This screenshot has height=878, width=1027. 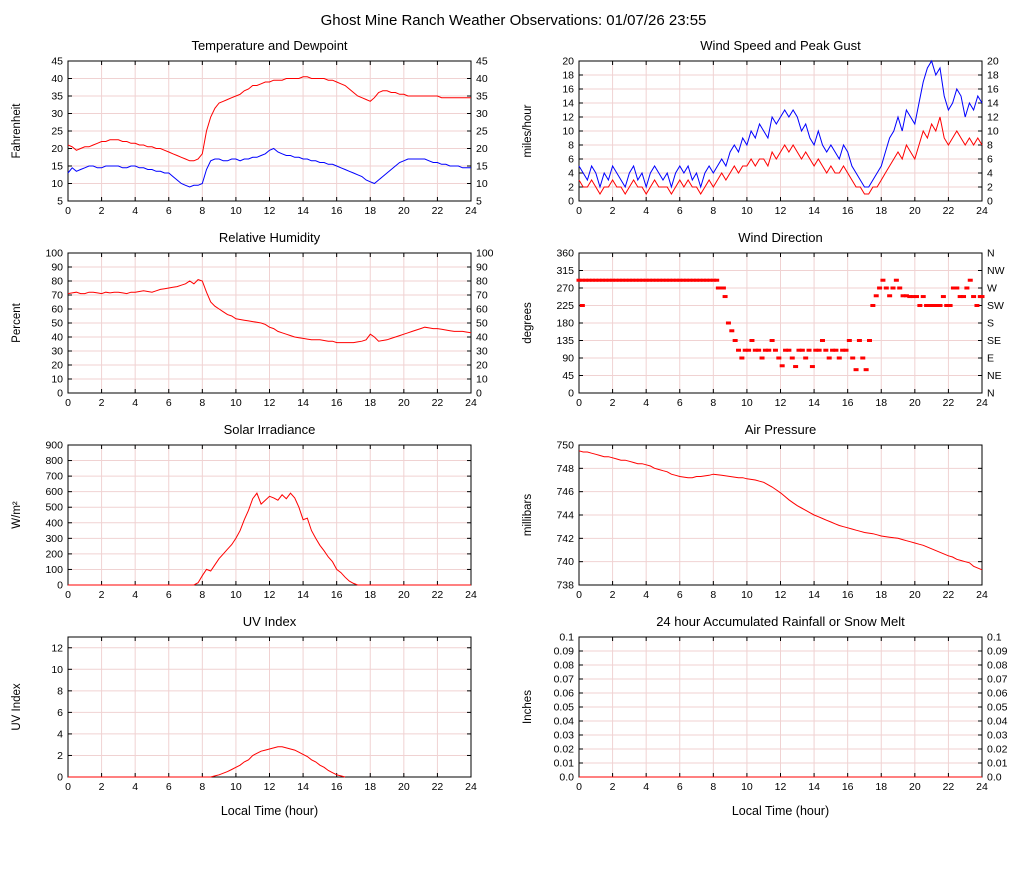 What do you see at coordinates (565, 586) in the screenshot?
I see `svg-text: 738` at bounding box center [565, 586].